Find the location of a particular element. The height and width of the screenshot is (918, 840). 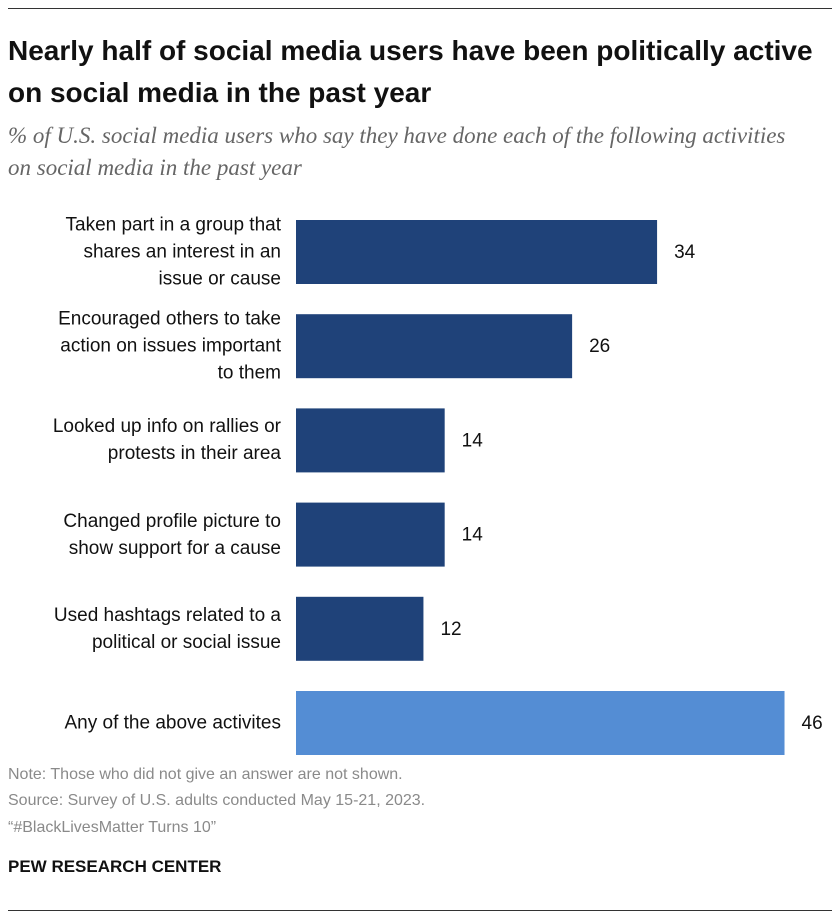

brand: PEW RESEARCH CENTER is located at coordinates (115, 866).